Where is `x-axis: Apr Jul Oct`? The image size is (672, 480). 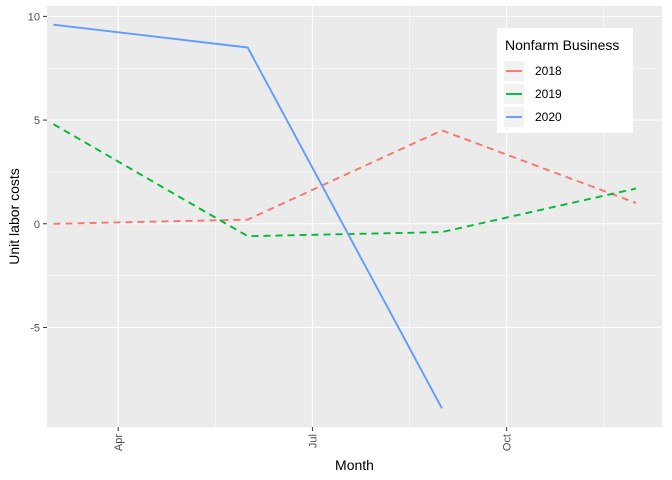
x-axis: Apr Jul Oct is located at coordinates (313, 439).